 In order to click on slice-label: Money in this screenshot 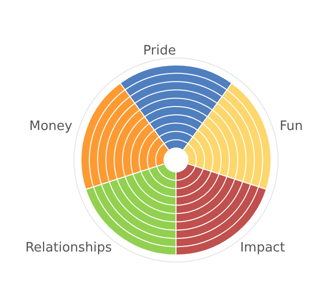, I will do `click(51, 126)`.